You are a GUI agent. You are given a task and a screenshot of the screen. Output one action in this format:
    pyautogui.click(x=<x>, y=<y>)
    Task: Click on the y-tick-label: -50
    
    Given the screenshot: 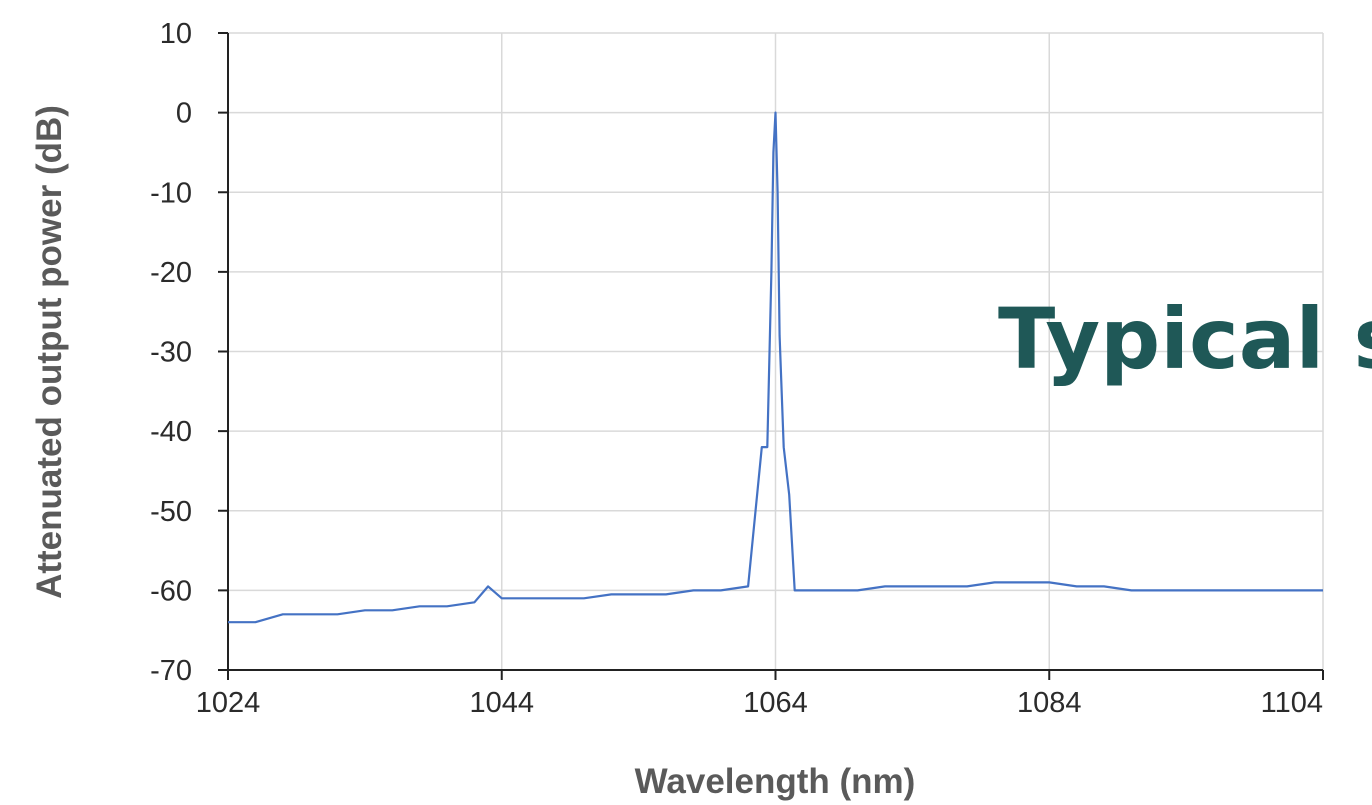 What is the action you would take?
    pyautogui.click(x=171, y=512)
    